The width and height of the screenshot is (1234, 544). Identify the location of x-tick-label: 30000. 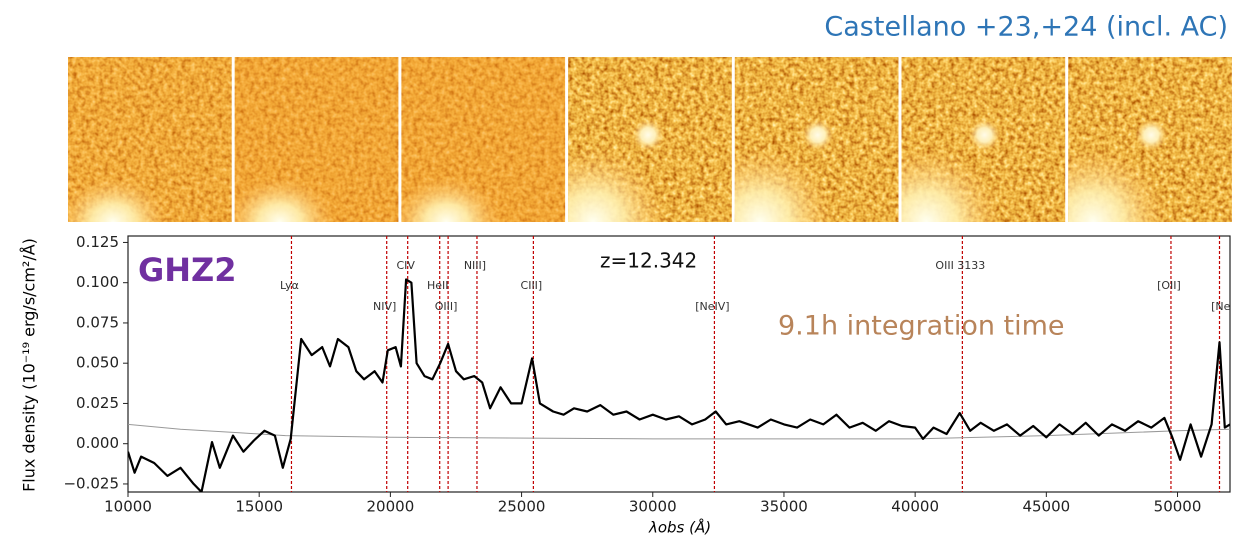
(653, 507).